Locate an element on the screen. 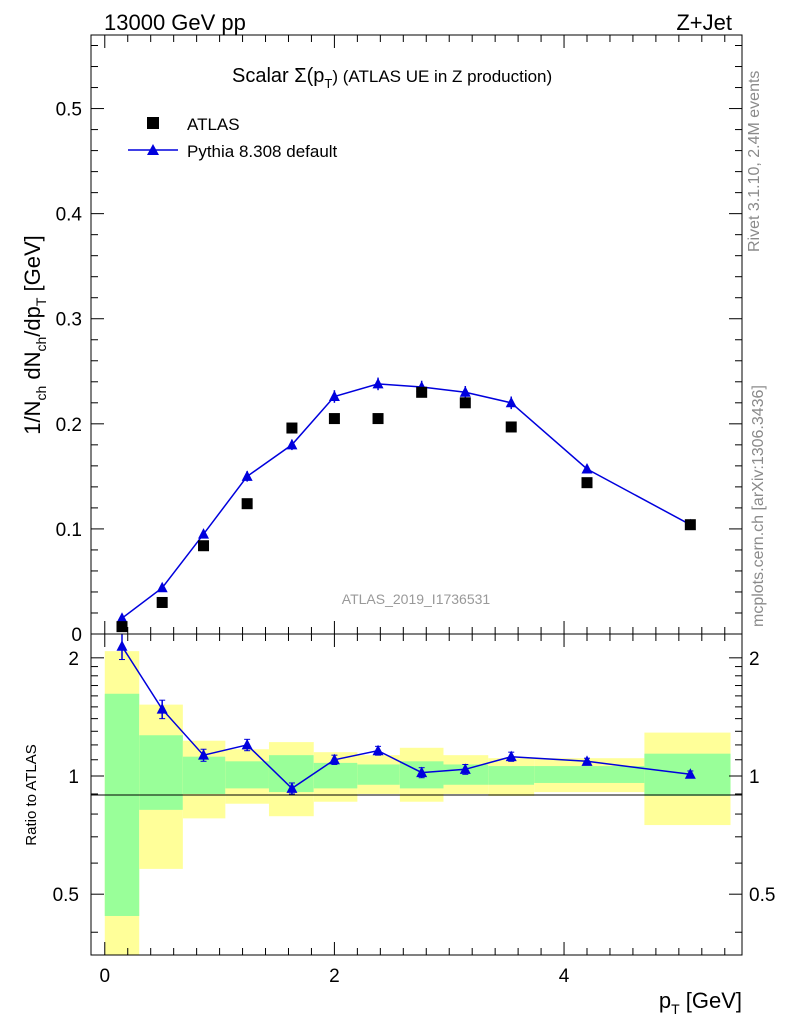  rivet-version-text: Rivet 3.1.10, 2.4M events is located at coordinates (754, 161).